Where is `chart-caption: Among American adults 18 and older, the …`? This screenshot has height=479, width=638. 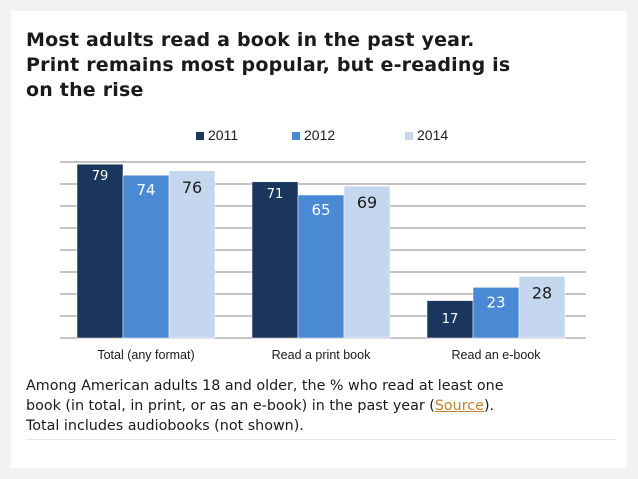 chart-caption: Among American adults 18 and older, the … is located at coordinates (316, 406).